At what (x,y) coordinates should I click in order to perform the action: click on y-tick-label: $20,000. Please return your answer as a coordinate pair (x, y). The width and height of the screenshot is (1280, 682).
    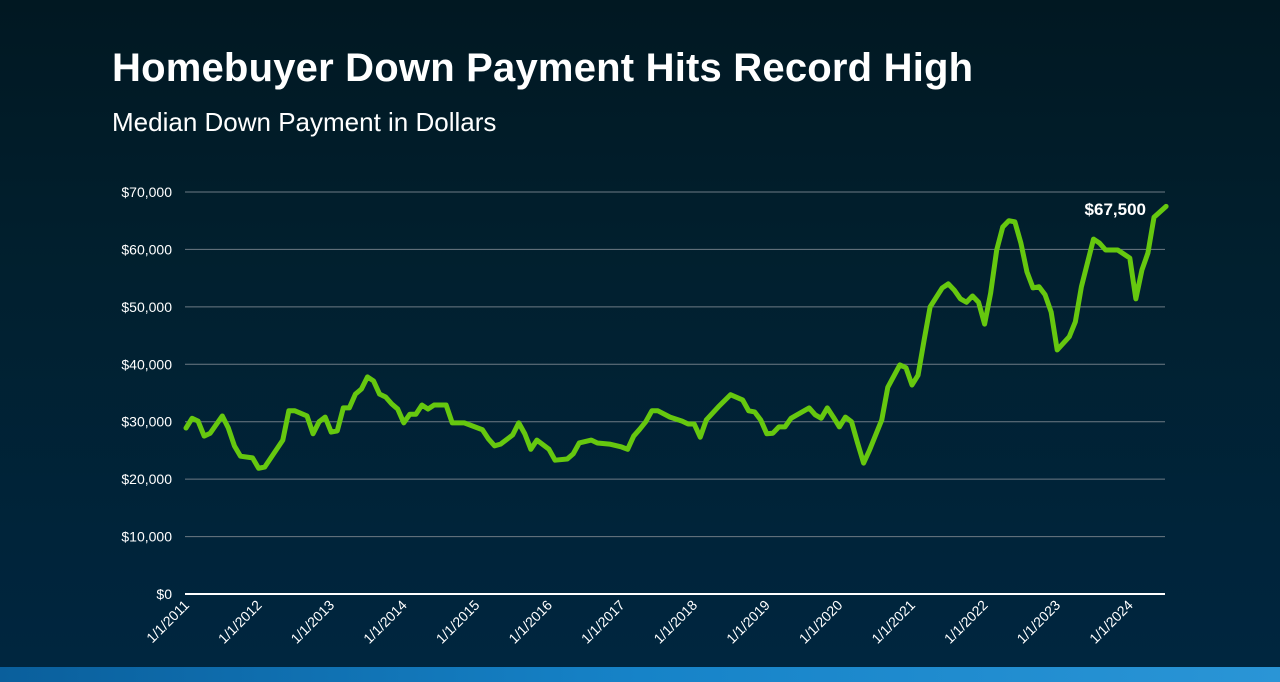
    Looking at the image, I should click on (146, 479).